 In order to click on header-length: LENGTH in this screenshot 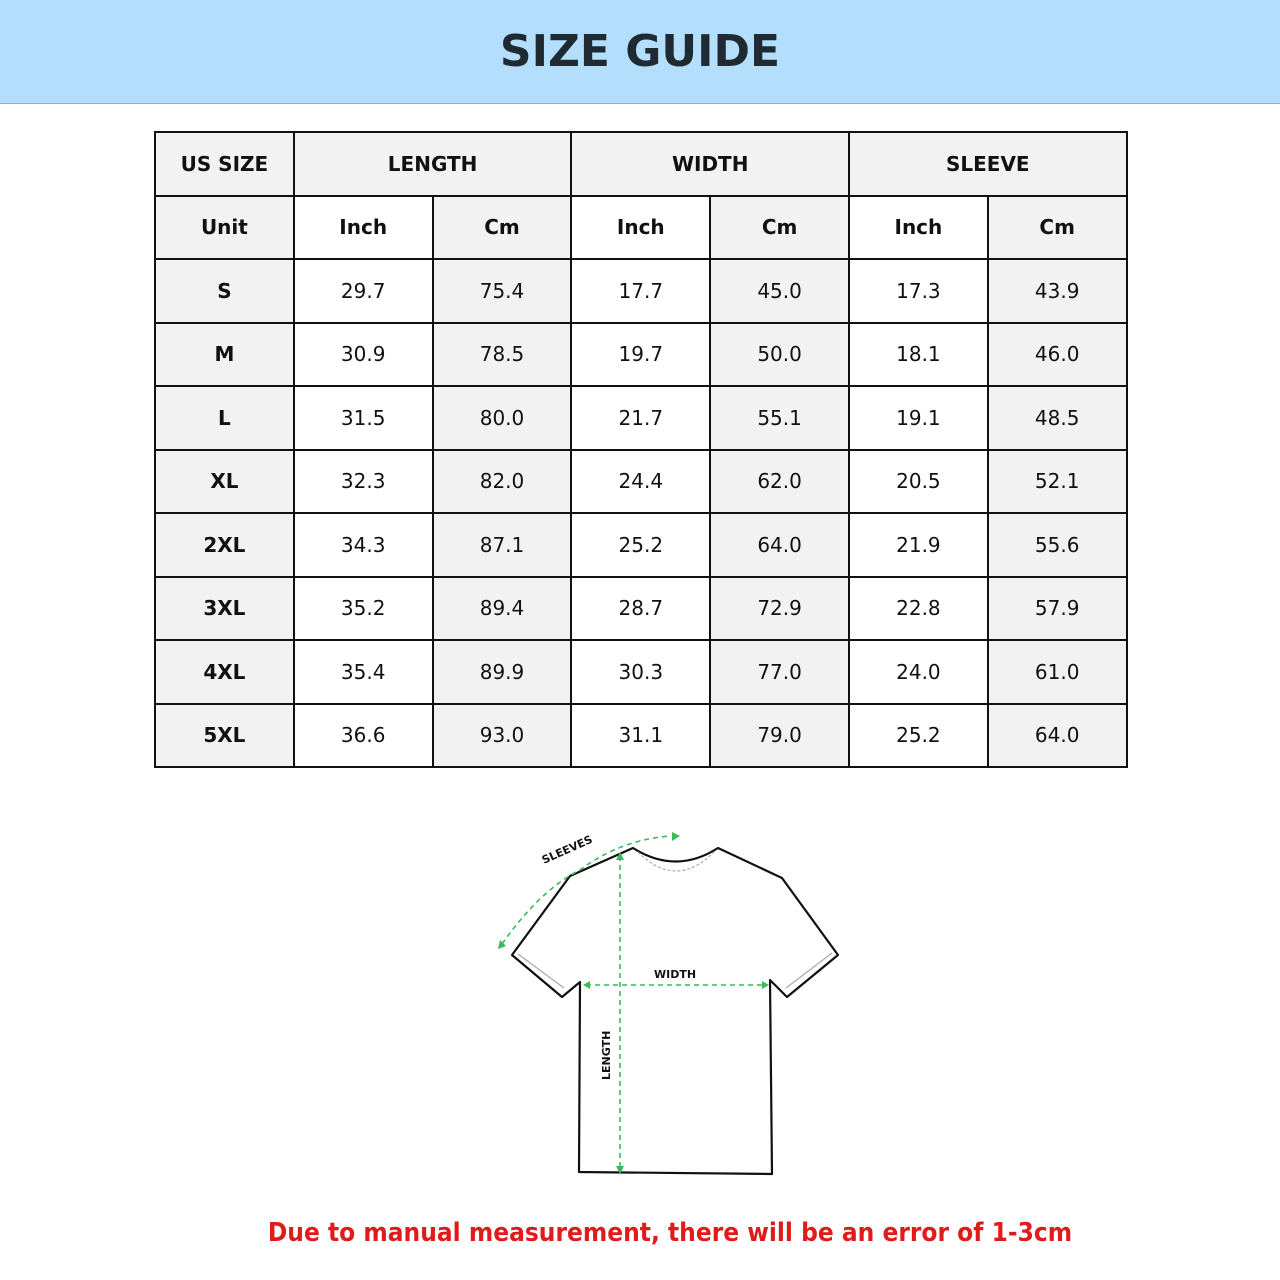, I will do `click(432, 164)`.